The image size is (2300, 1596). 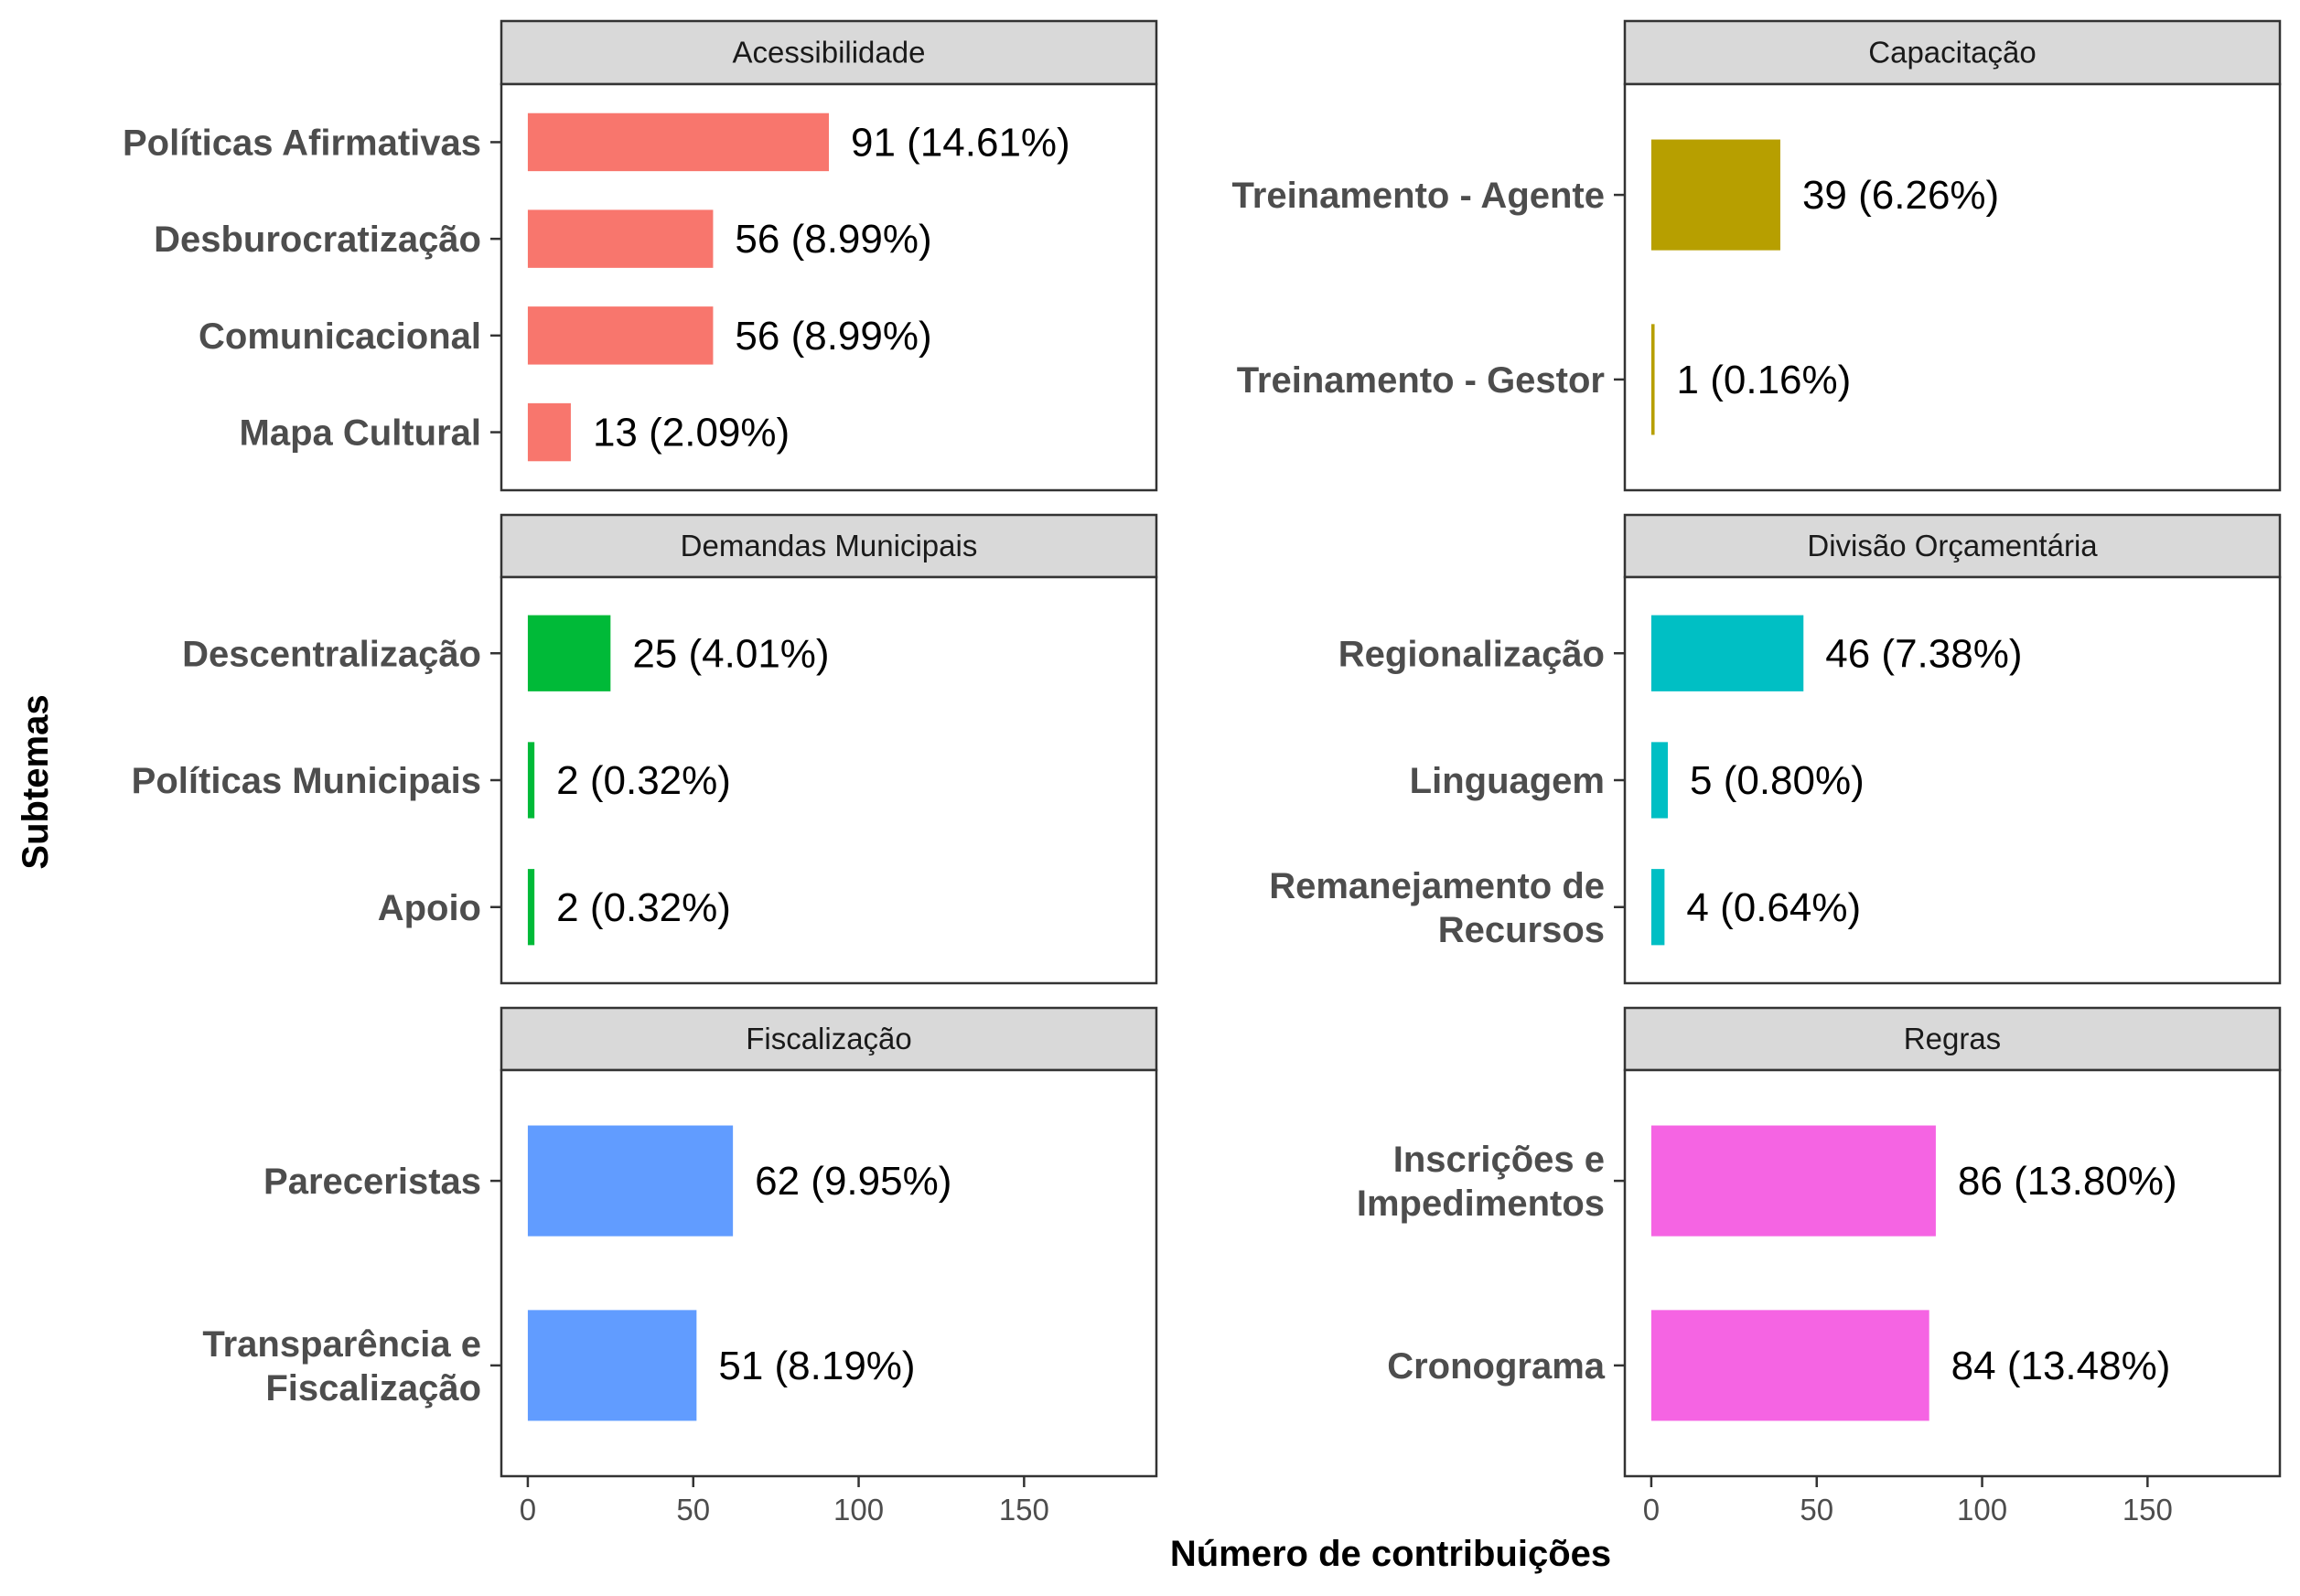 What do you see at coordinates (1777, 780) in the screenshot?
I see `data-label: 5 (0.80%)` at bounding box center [1777, 780].